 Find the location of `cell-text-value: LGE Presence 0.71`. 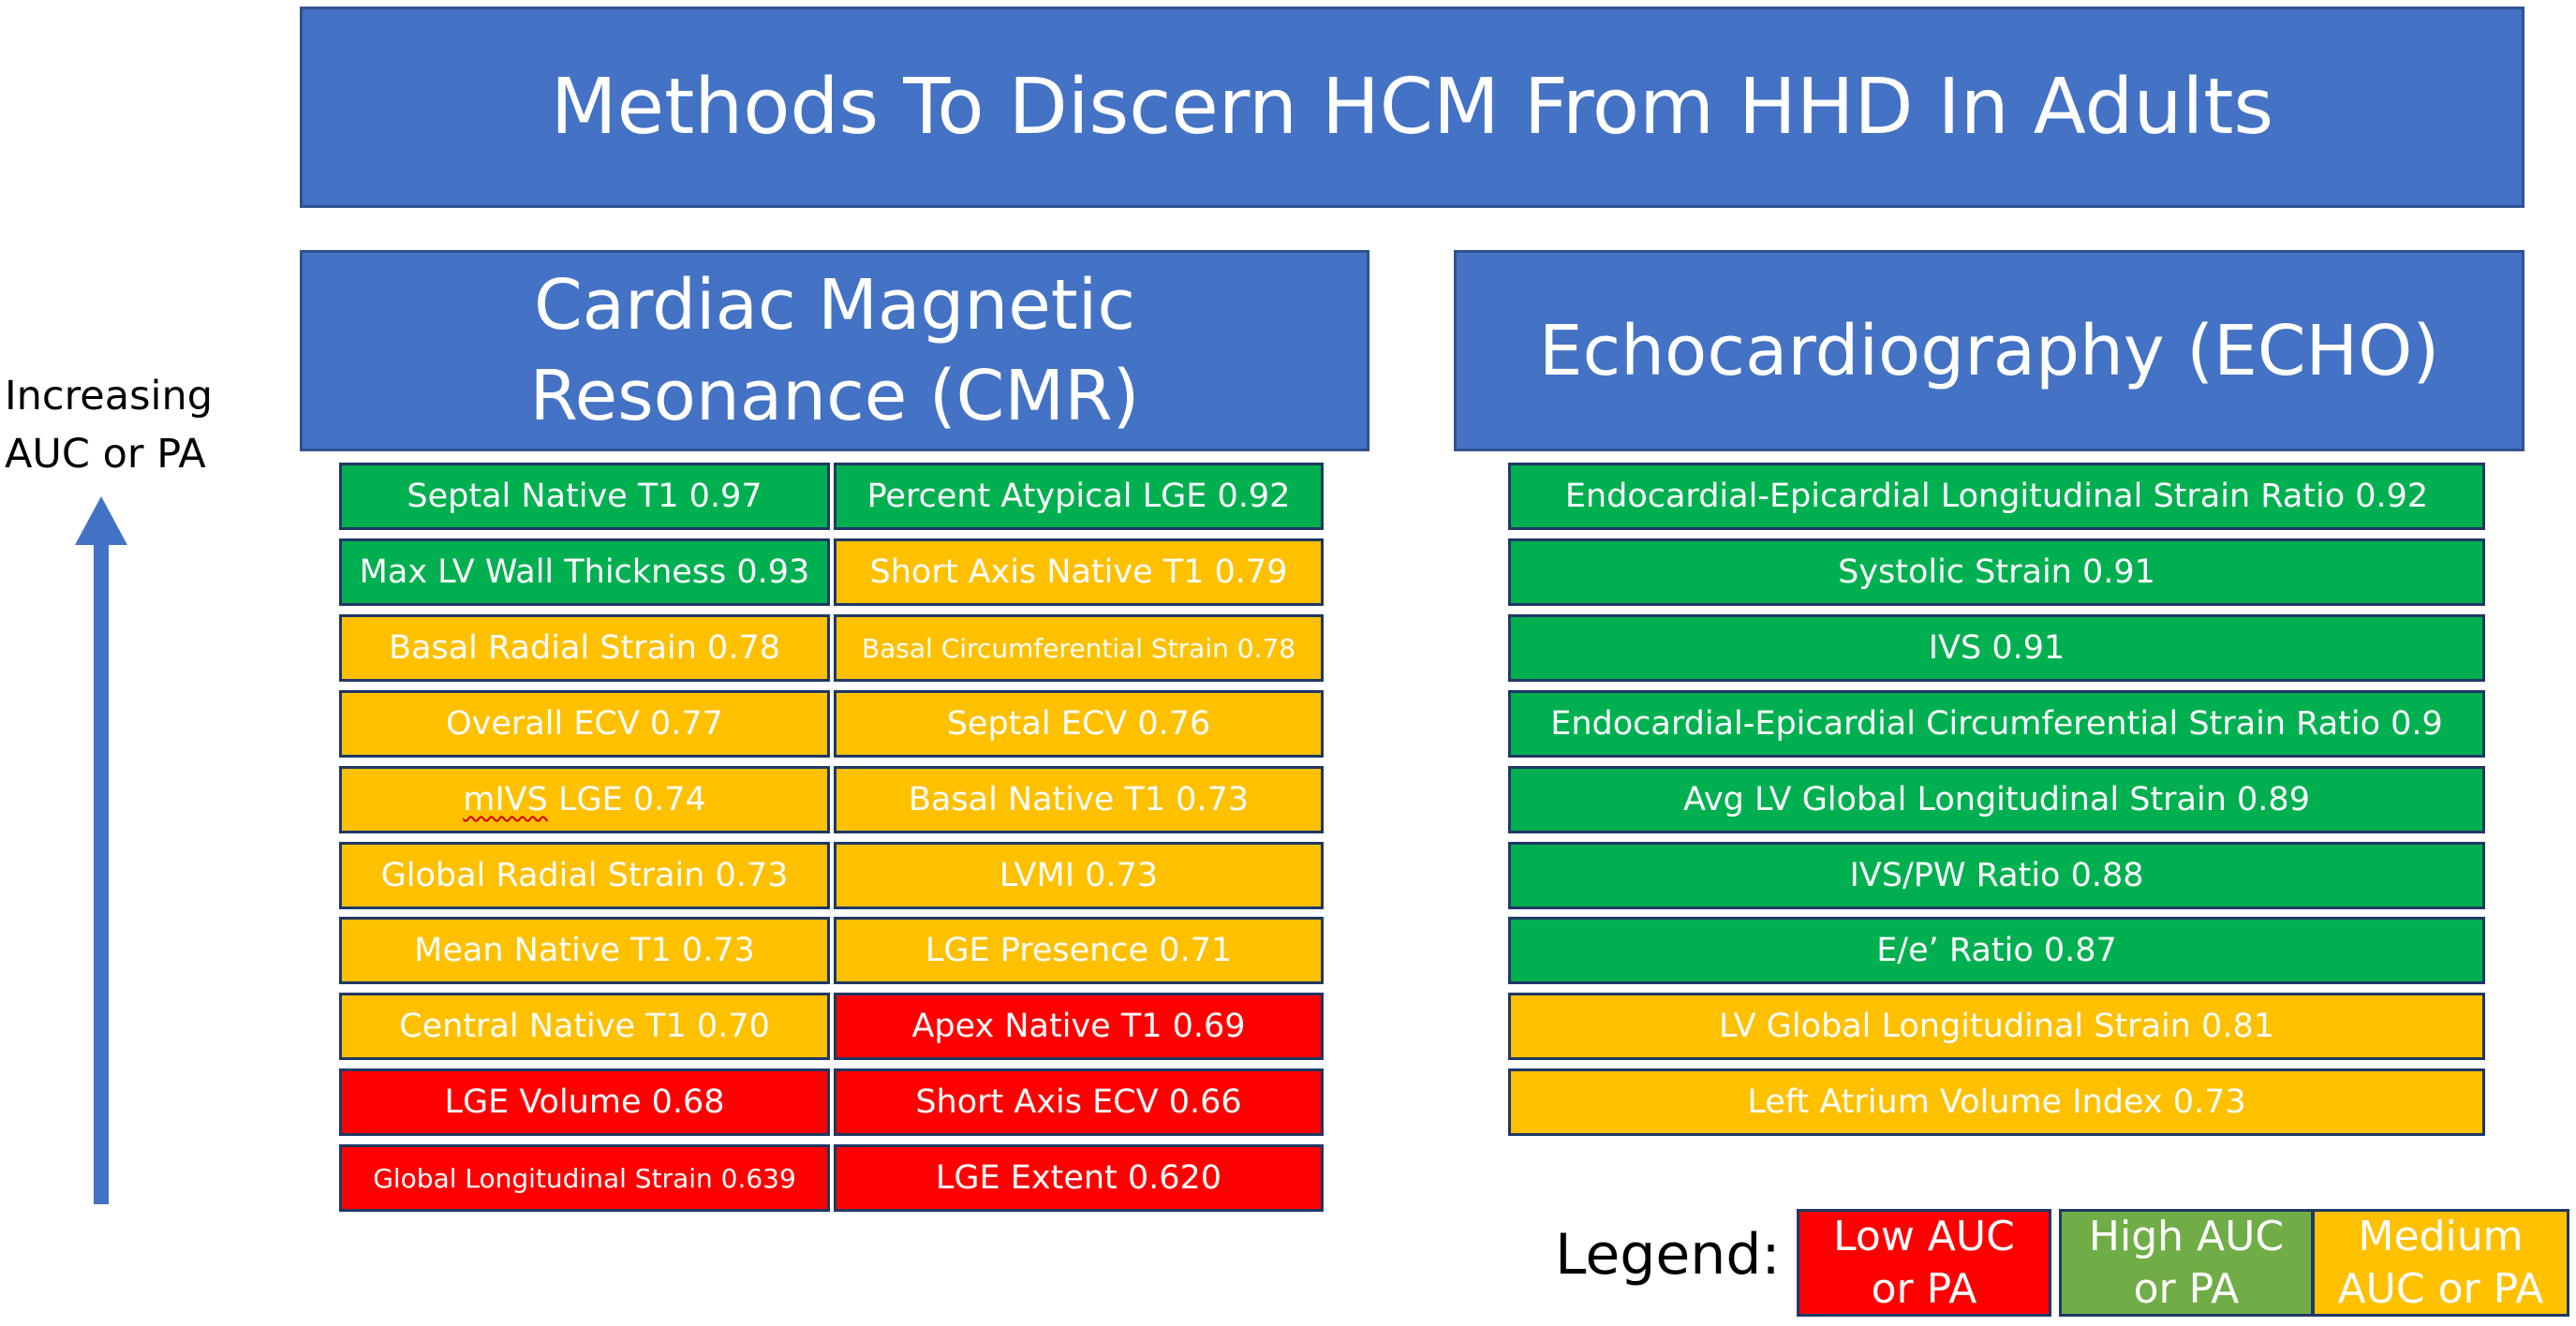

cell-text-value: LGE Presence 0.71 is located at coordinates (1079, 950).